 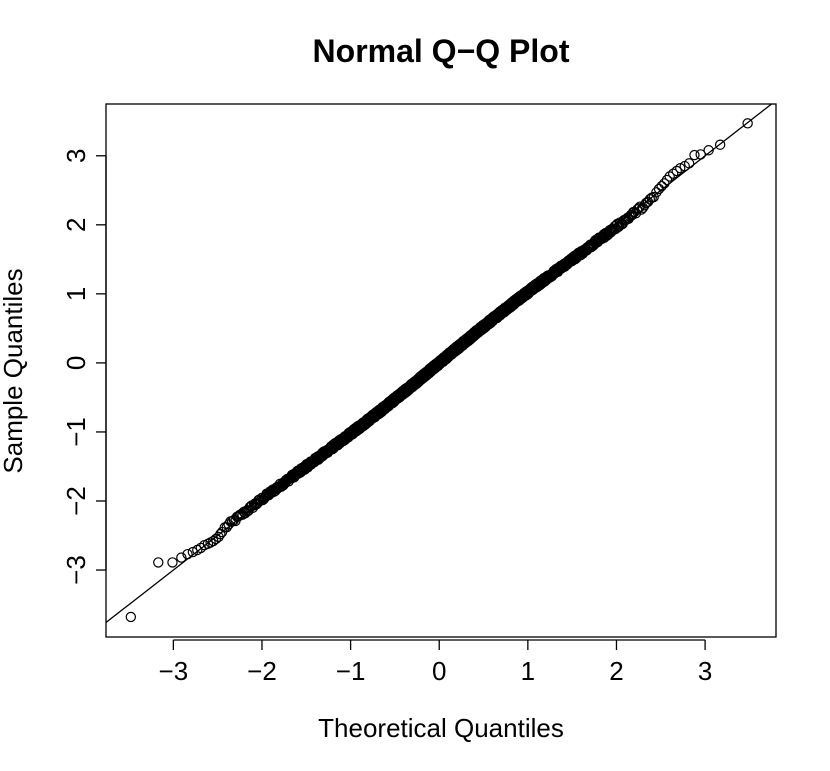 I want to click on y-tick-label: −1, so click(x=76, y=432).